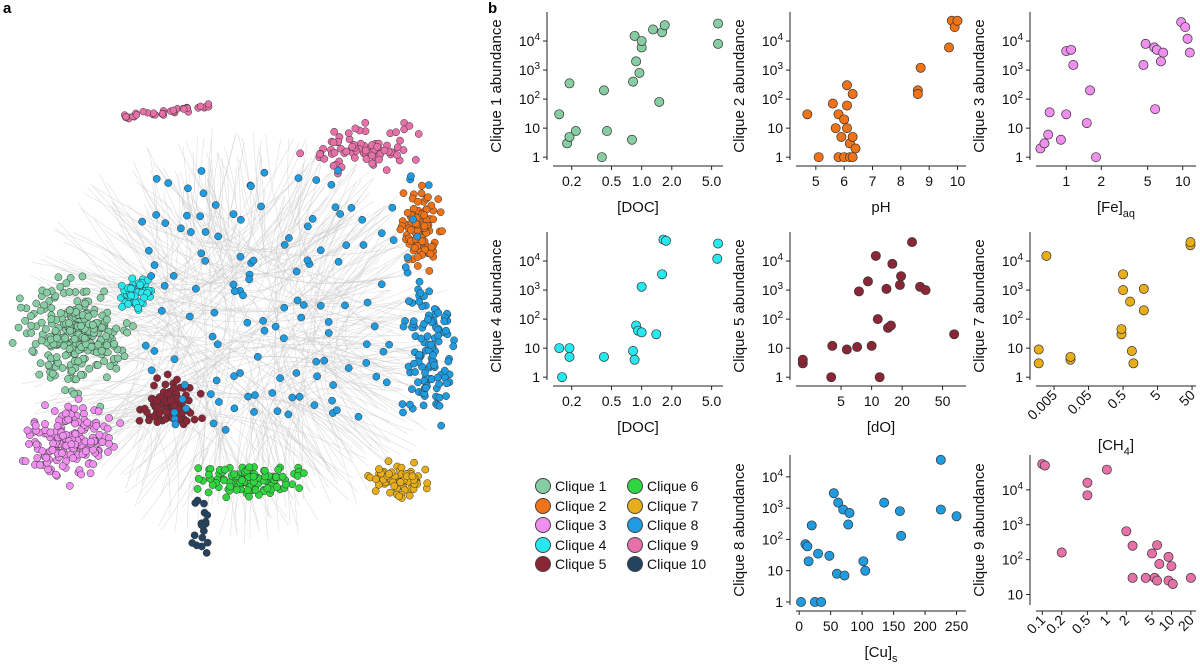  I want to click on x-tick-label: 5.0, so click(712, 401).